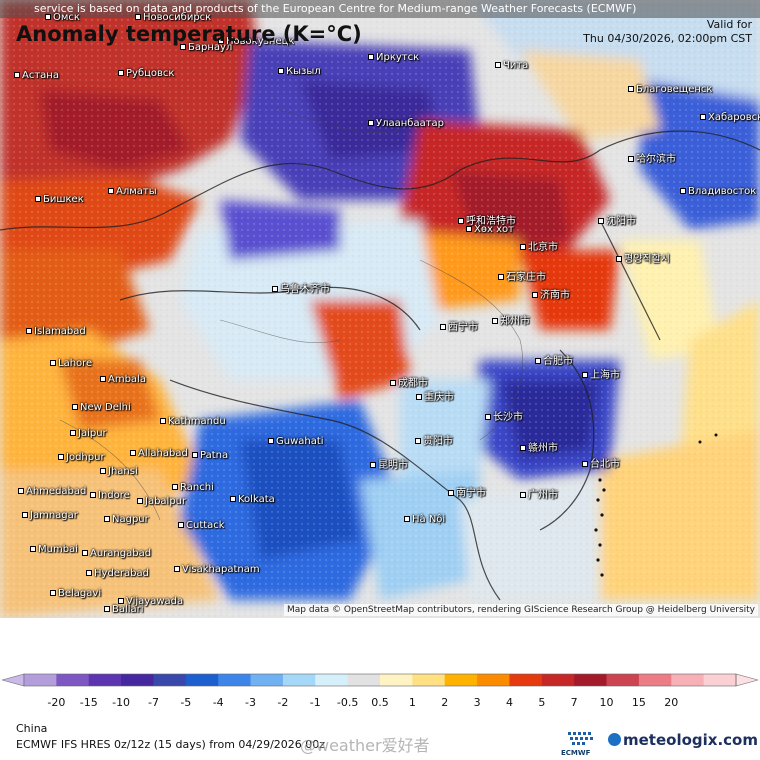 The image size is (760, 760). What do you see at coordinates (88, 702) in the screenshot?
I see `colorbar-tick-label: -15` at bounding box center [88, 702].